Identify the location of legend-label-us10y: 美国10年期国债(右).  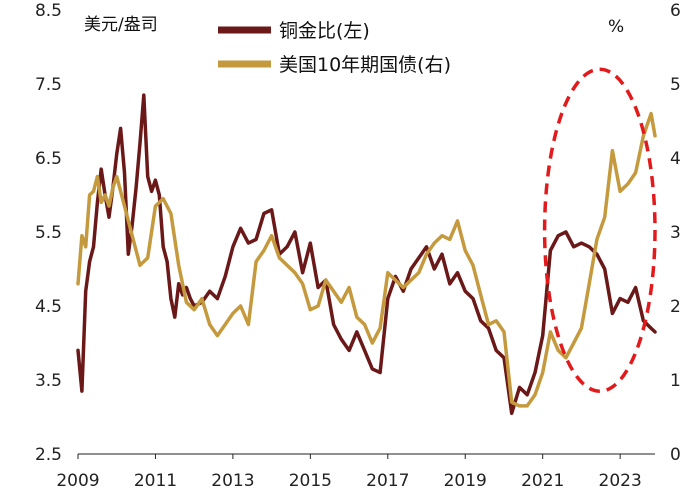
(365, 65).